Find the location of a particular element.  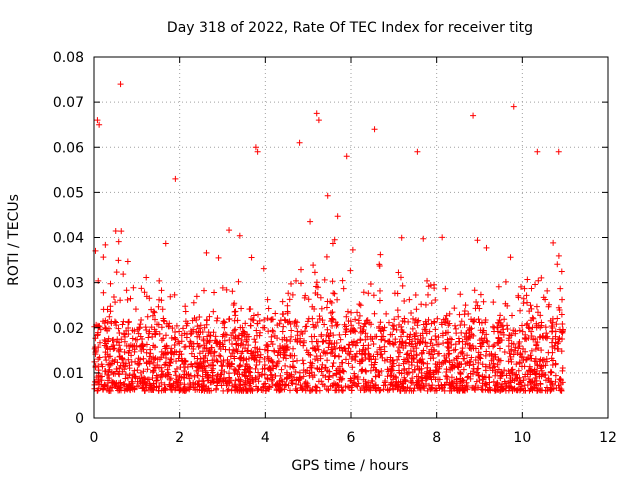

x-tick-label: 8 is located at coordinates (436, 438).